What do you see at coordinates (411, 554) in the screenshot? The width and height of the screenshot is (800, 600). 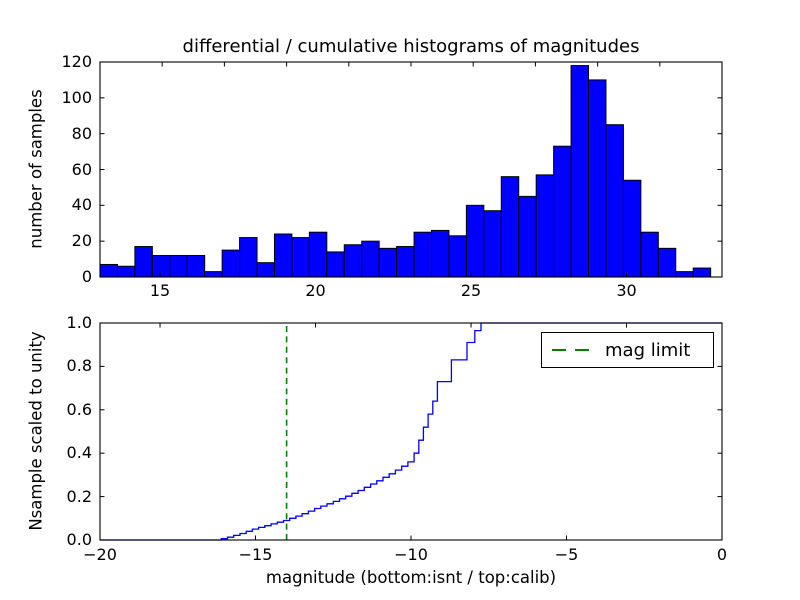 I see `bottom-xtick-label: −10` at bounding box center [411, 554].